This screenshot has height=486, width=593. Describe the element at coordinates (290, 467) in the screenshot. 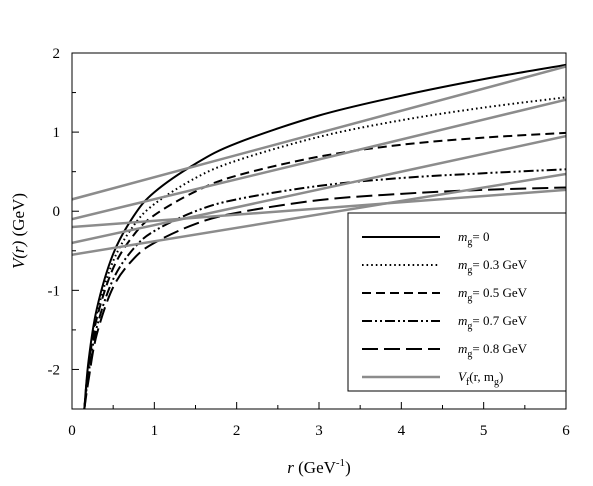

I see `x-axis-label-symbol: r` at that location.